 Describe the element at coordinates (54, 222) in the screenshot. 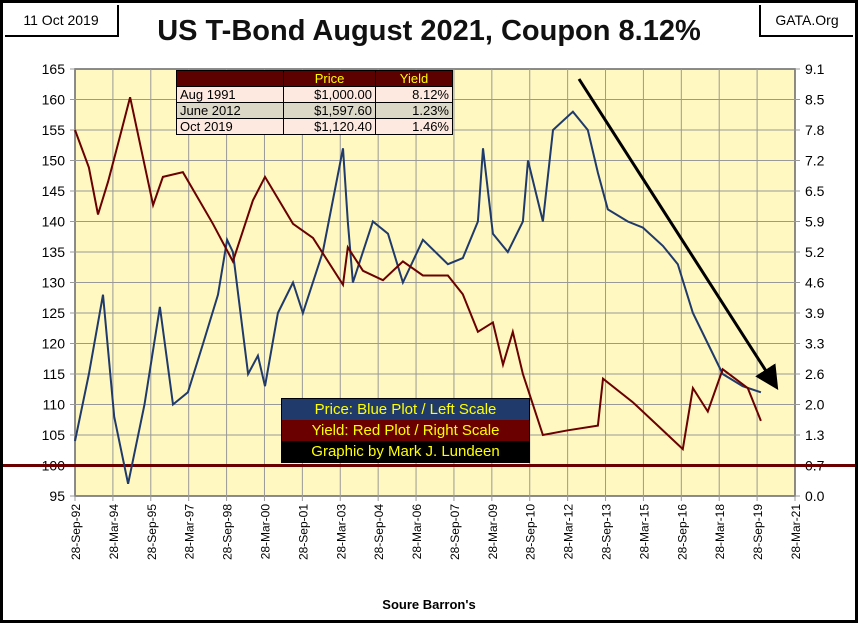

I see `y-left-tick-label: 140` at that location.